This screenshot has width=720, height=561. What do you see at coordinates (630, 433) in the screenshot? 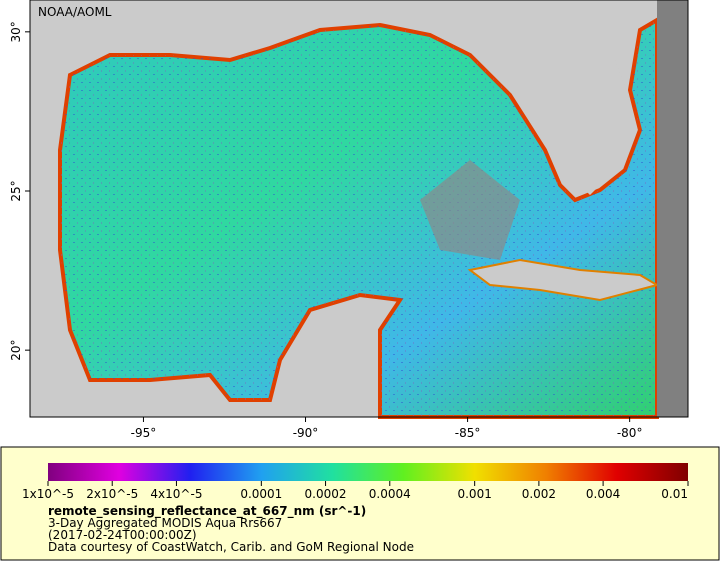
I see `x-tick-label: -80°` at bounding box center [630, 433].